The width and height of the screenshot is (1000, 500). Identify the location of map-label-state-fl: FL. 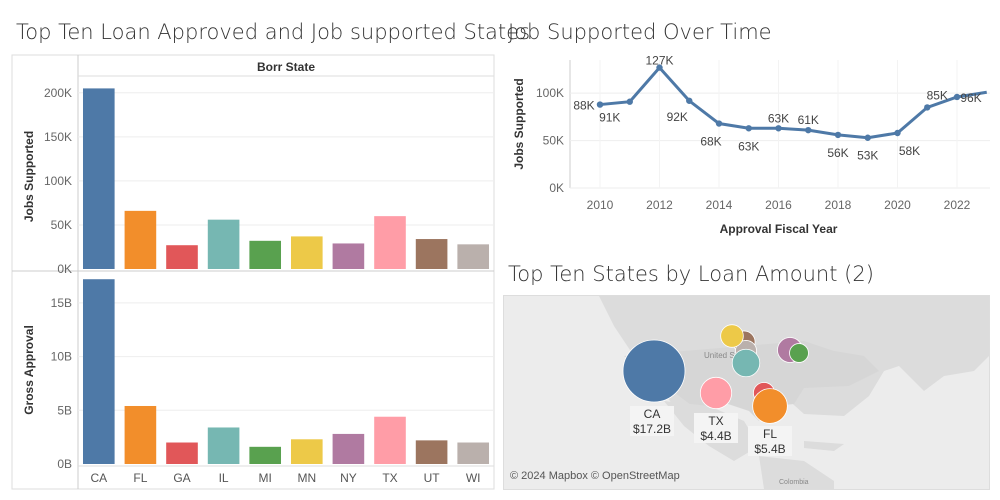
(770, 434).